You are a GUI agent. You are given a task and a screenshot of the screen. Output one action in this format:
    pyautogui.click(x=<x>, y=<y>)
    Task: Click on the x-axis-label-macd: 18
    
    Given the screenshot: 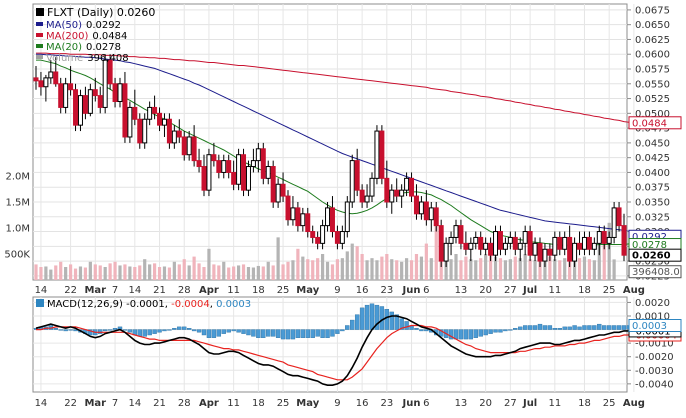 What is the action you would take?
    pyautogui.click(x=258, y=403)
    